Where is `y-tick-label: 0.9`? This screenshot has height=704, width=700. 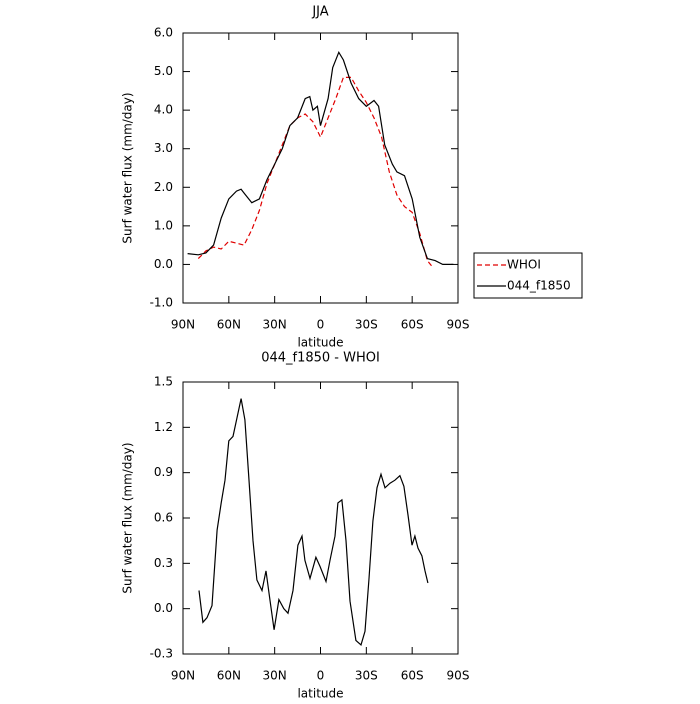
y-tick-label: 0.9 is located at coordinates (163, 472).